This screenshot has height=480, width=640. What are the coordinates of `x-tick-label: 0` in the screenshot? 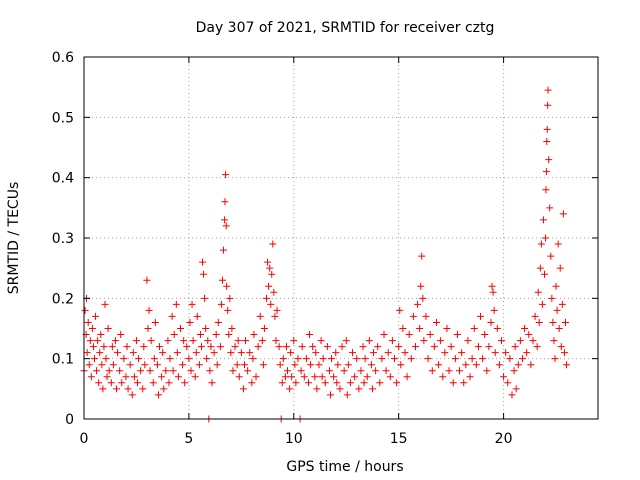 It's located at (84, 439).